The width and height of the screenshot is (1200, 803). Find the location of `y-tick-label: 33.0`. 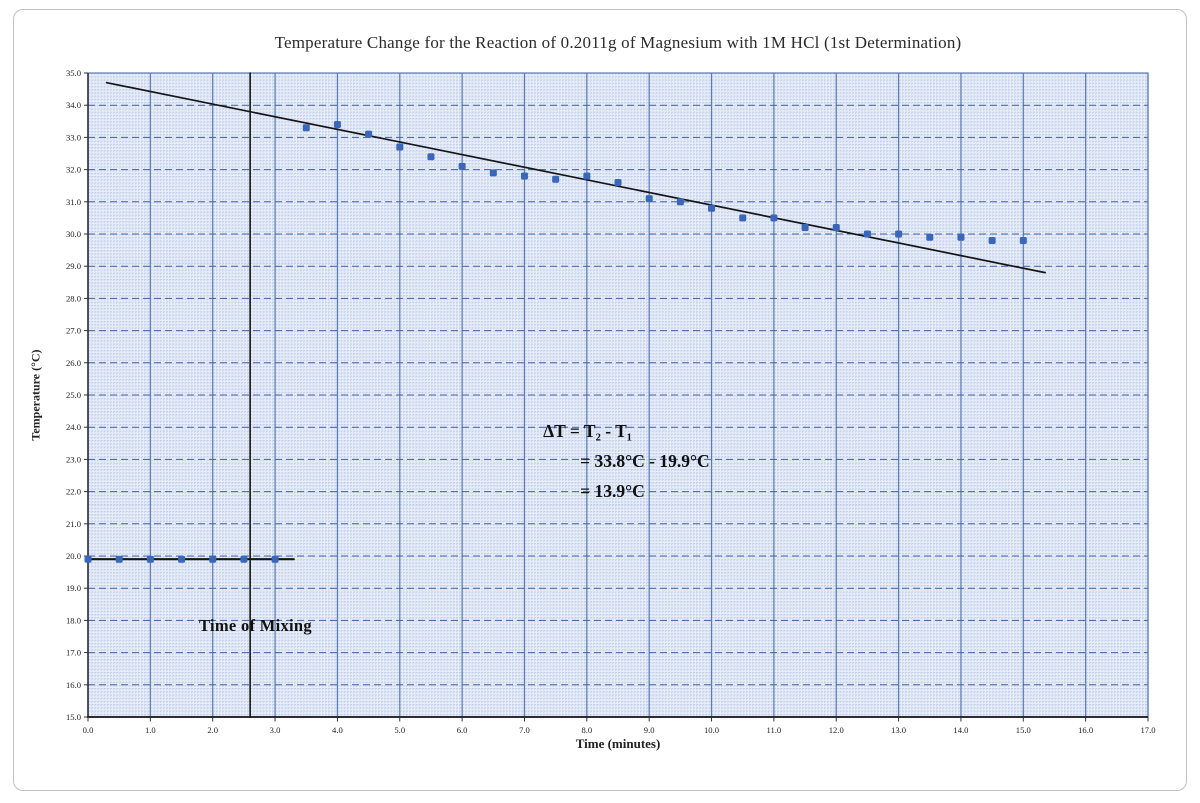

y-tick-label: 33.0 is located at coordinates (73, 137).